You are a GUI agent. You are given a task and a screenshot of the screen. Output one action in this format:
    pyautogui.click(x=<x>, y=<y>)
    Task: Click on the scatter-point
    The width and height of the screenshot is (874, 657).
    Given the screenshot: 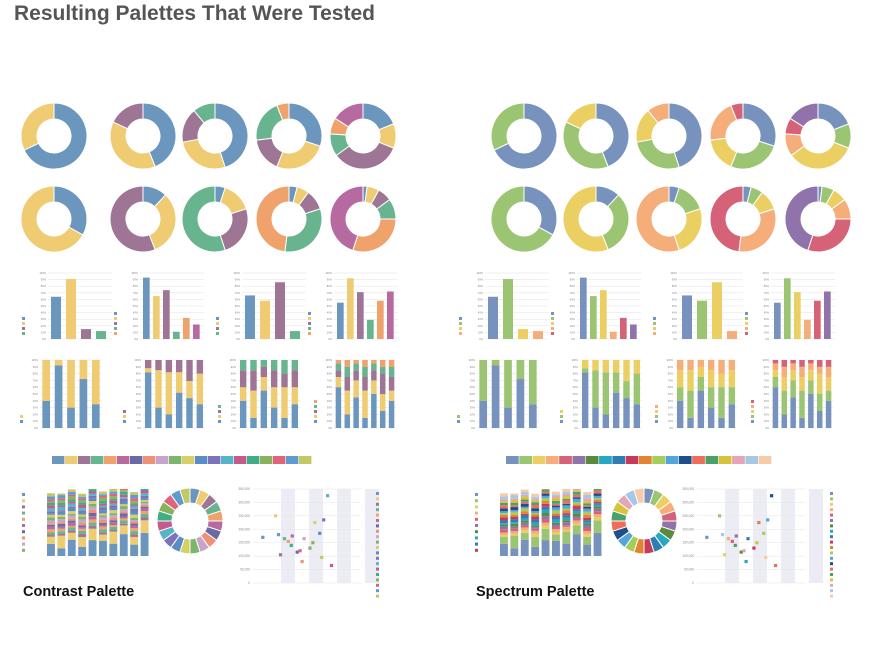 What is the action you would take?
    pyautogui.click(x=772, y=496)
    